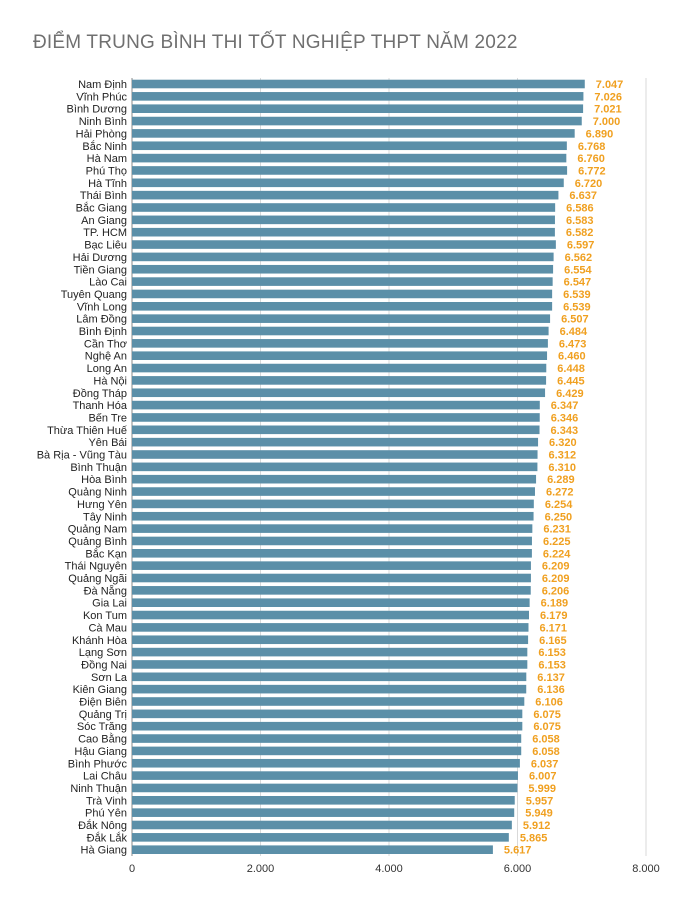  Describe the element at coordinates (578, 270) in the screenshot. I see `data-label: 6.554` at that location.